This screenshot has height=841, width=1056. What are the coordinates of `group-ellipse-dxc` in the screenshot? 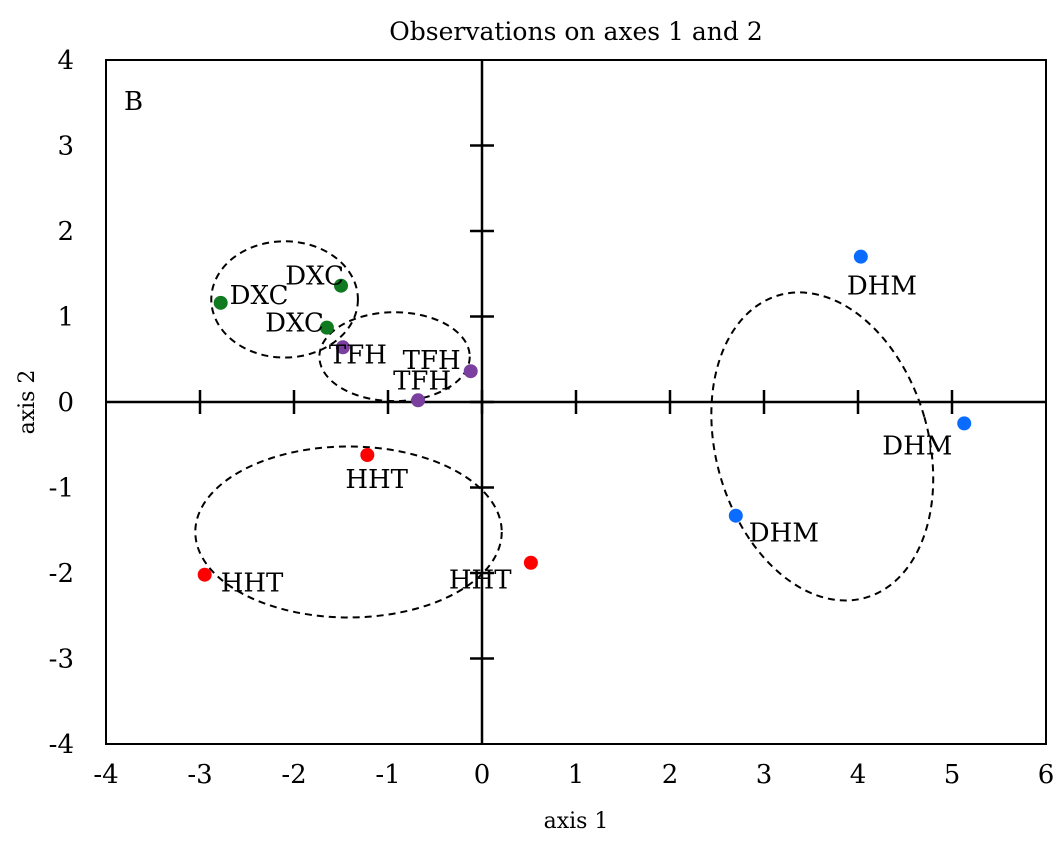 It's located at (284, 299).